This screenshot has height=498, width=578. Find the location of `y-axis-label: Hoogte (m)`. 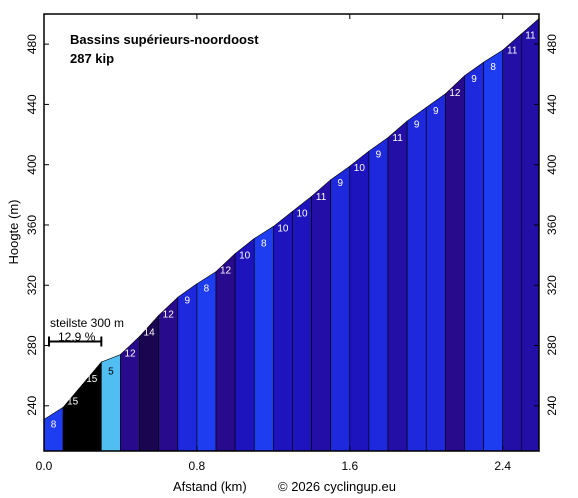

y-axis-label: Hoogte (m) is located at coordinates (13, 231).